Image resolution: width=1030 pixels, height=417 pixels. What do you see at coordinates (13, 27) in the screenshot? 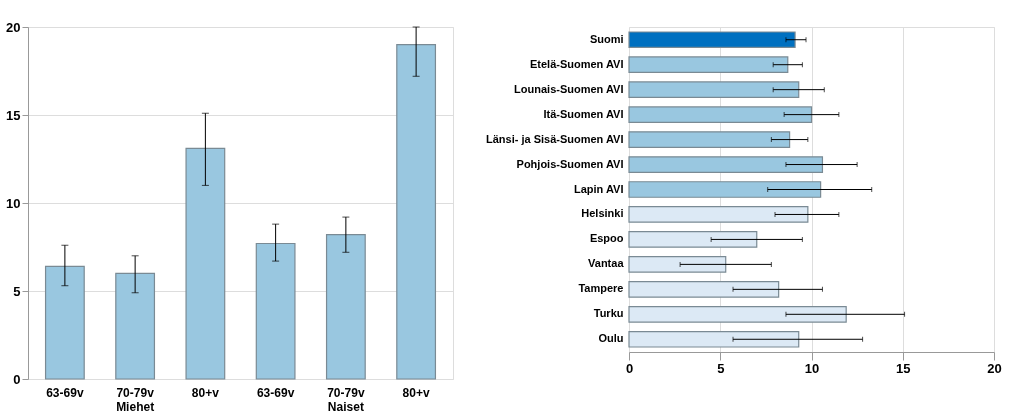
I see `y-tick-label: 20` at bounding box center [13, 27].